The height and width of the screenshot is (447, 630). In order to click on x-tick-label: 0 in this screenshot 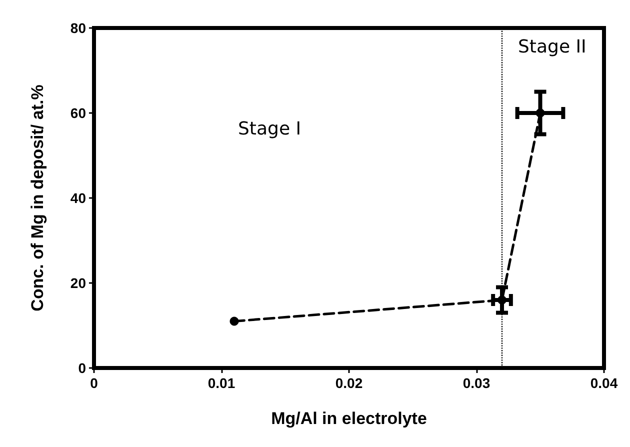, I will do `click(94, 383)`.